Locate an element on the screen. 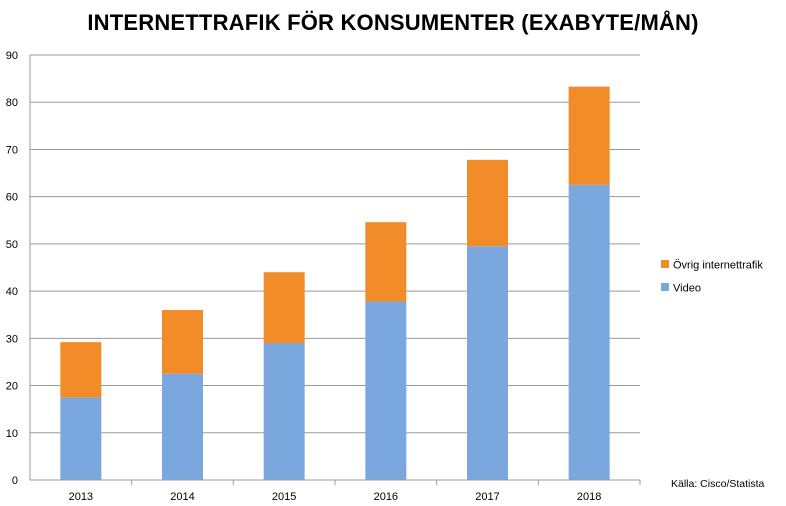 Image resolution: width=786 pixels, height=506 pixels. bar-ovrig-2016 is located at coordinates (386, 262).